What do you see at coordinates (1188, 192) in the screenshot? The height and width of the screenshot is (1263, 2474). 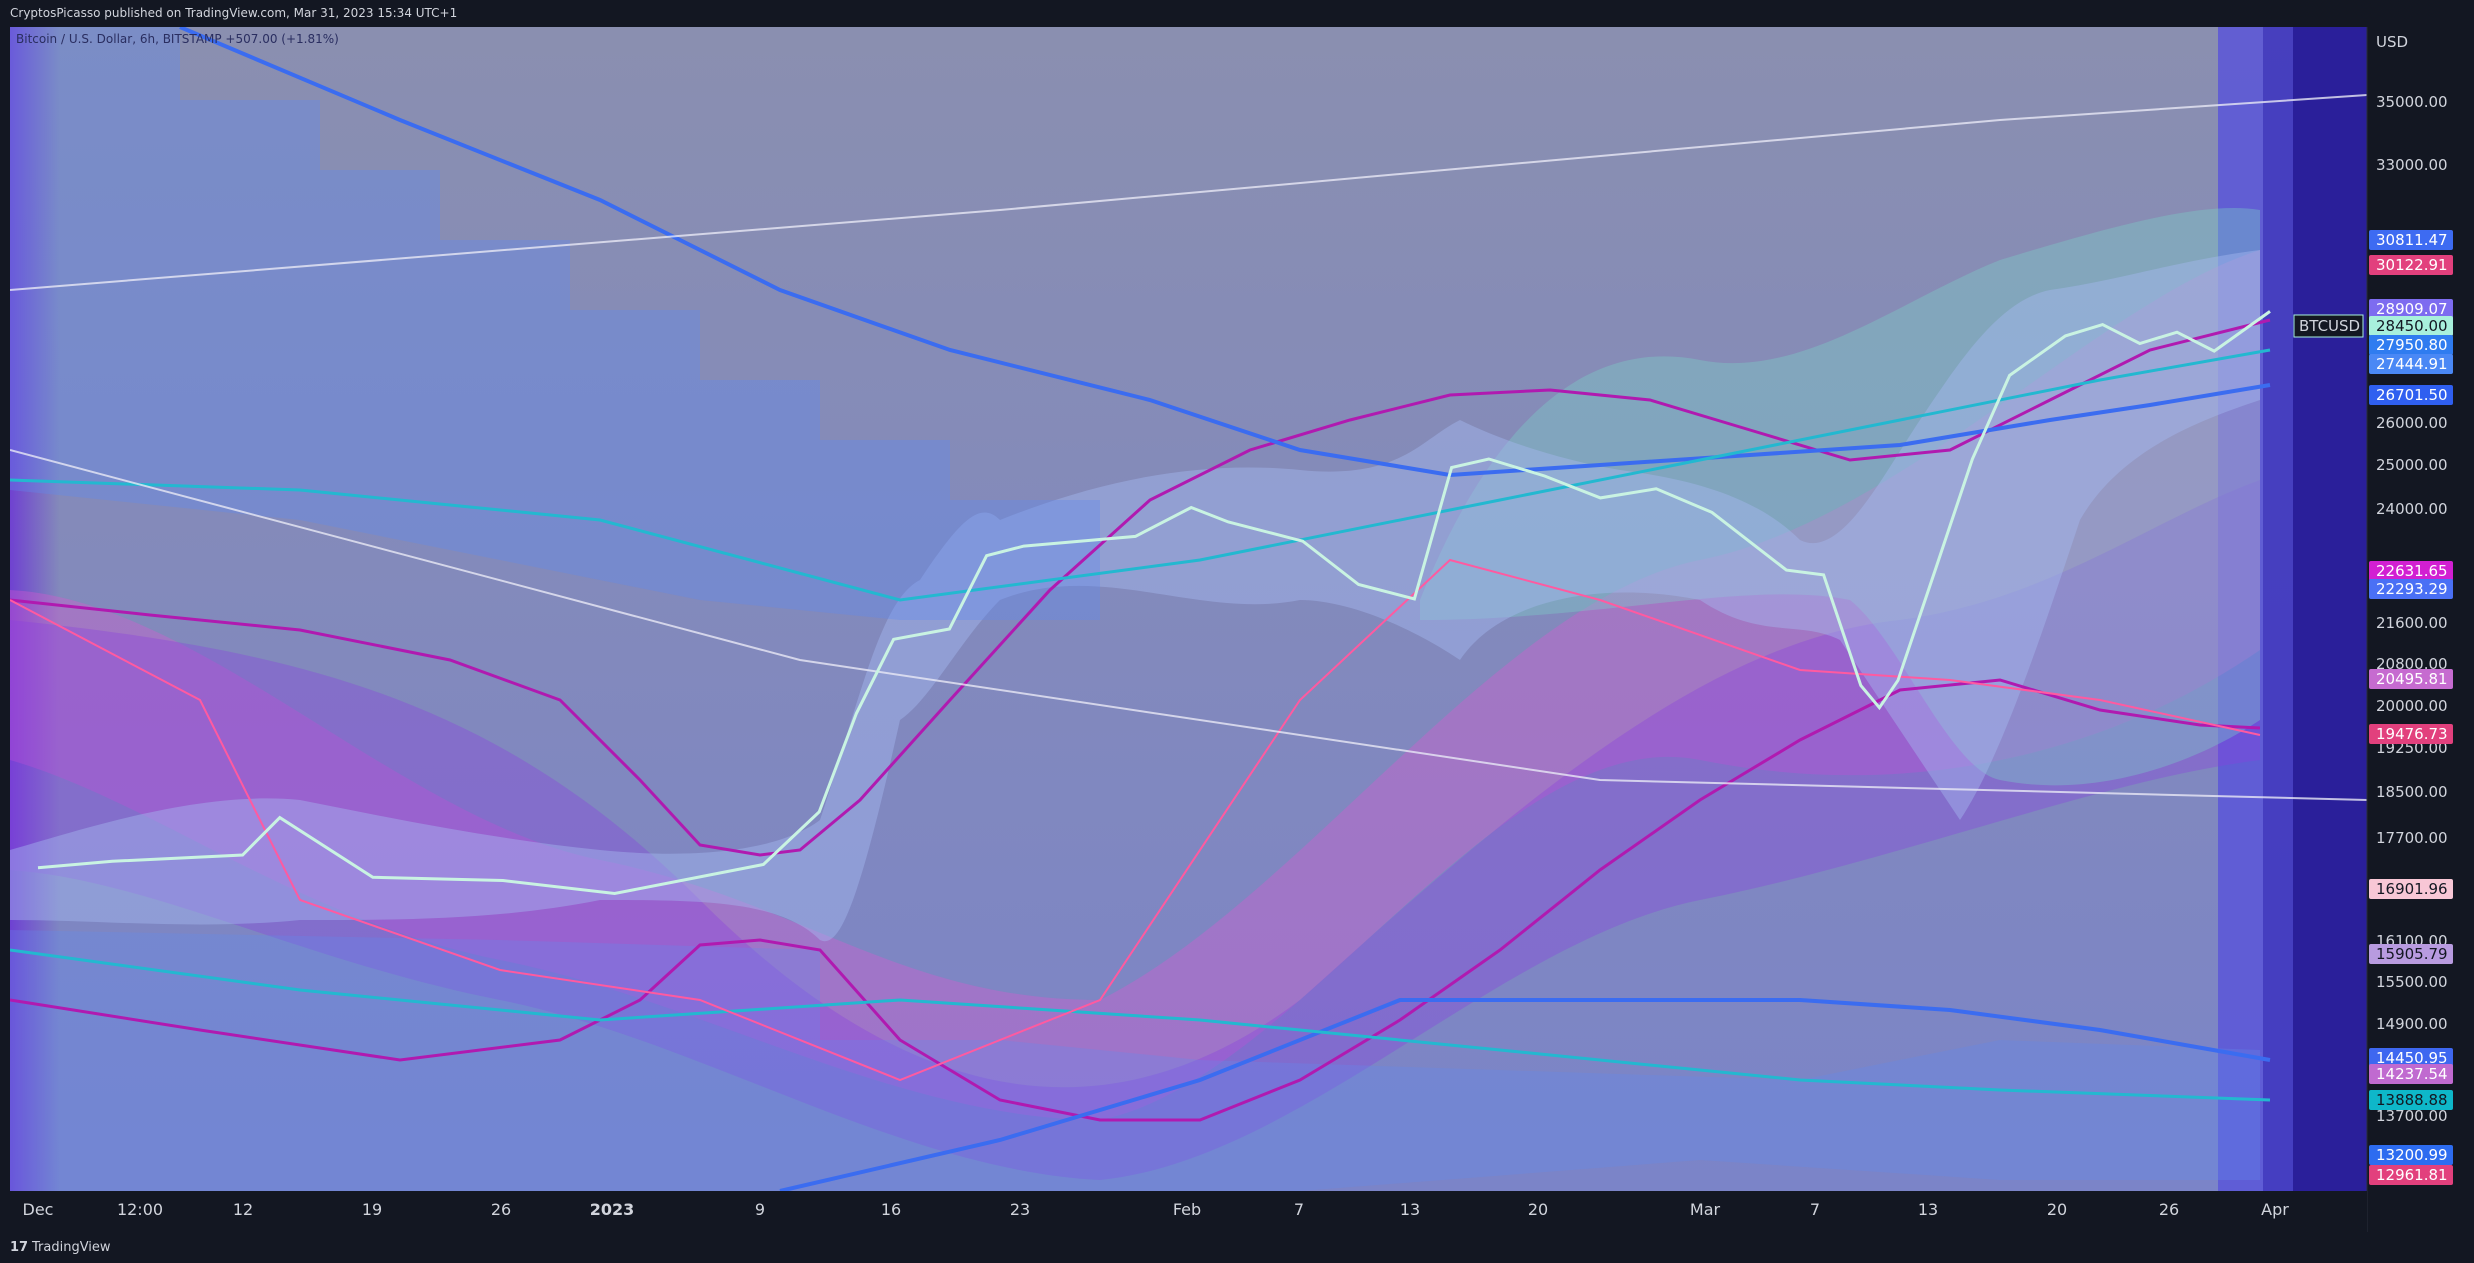 I see `white-trend-line` at bounding box center [1188, 192].